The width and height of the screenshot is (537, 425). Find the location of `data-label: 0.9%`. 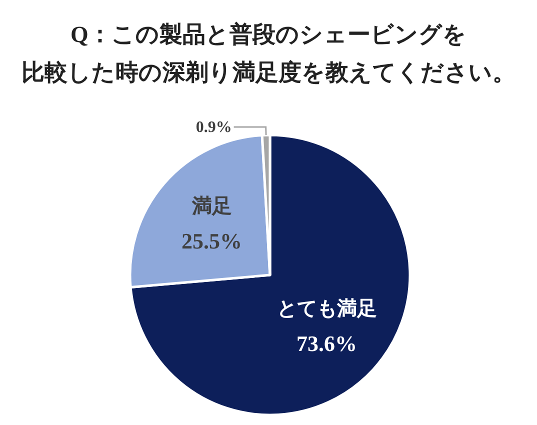

data-label: 0.9% is located at coordinates (214, 127).